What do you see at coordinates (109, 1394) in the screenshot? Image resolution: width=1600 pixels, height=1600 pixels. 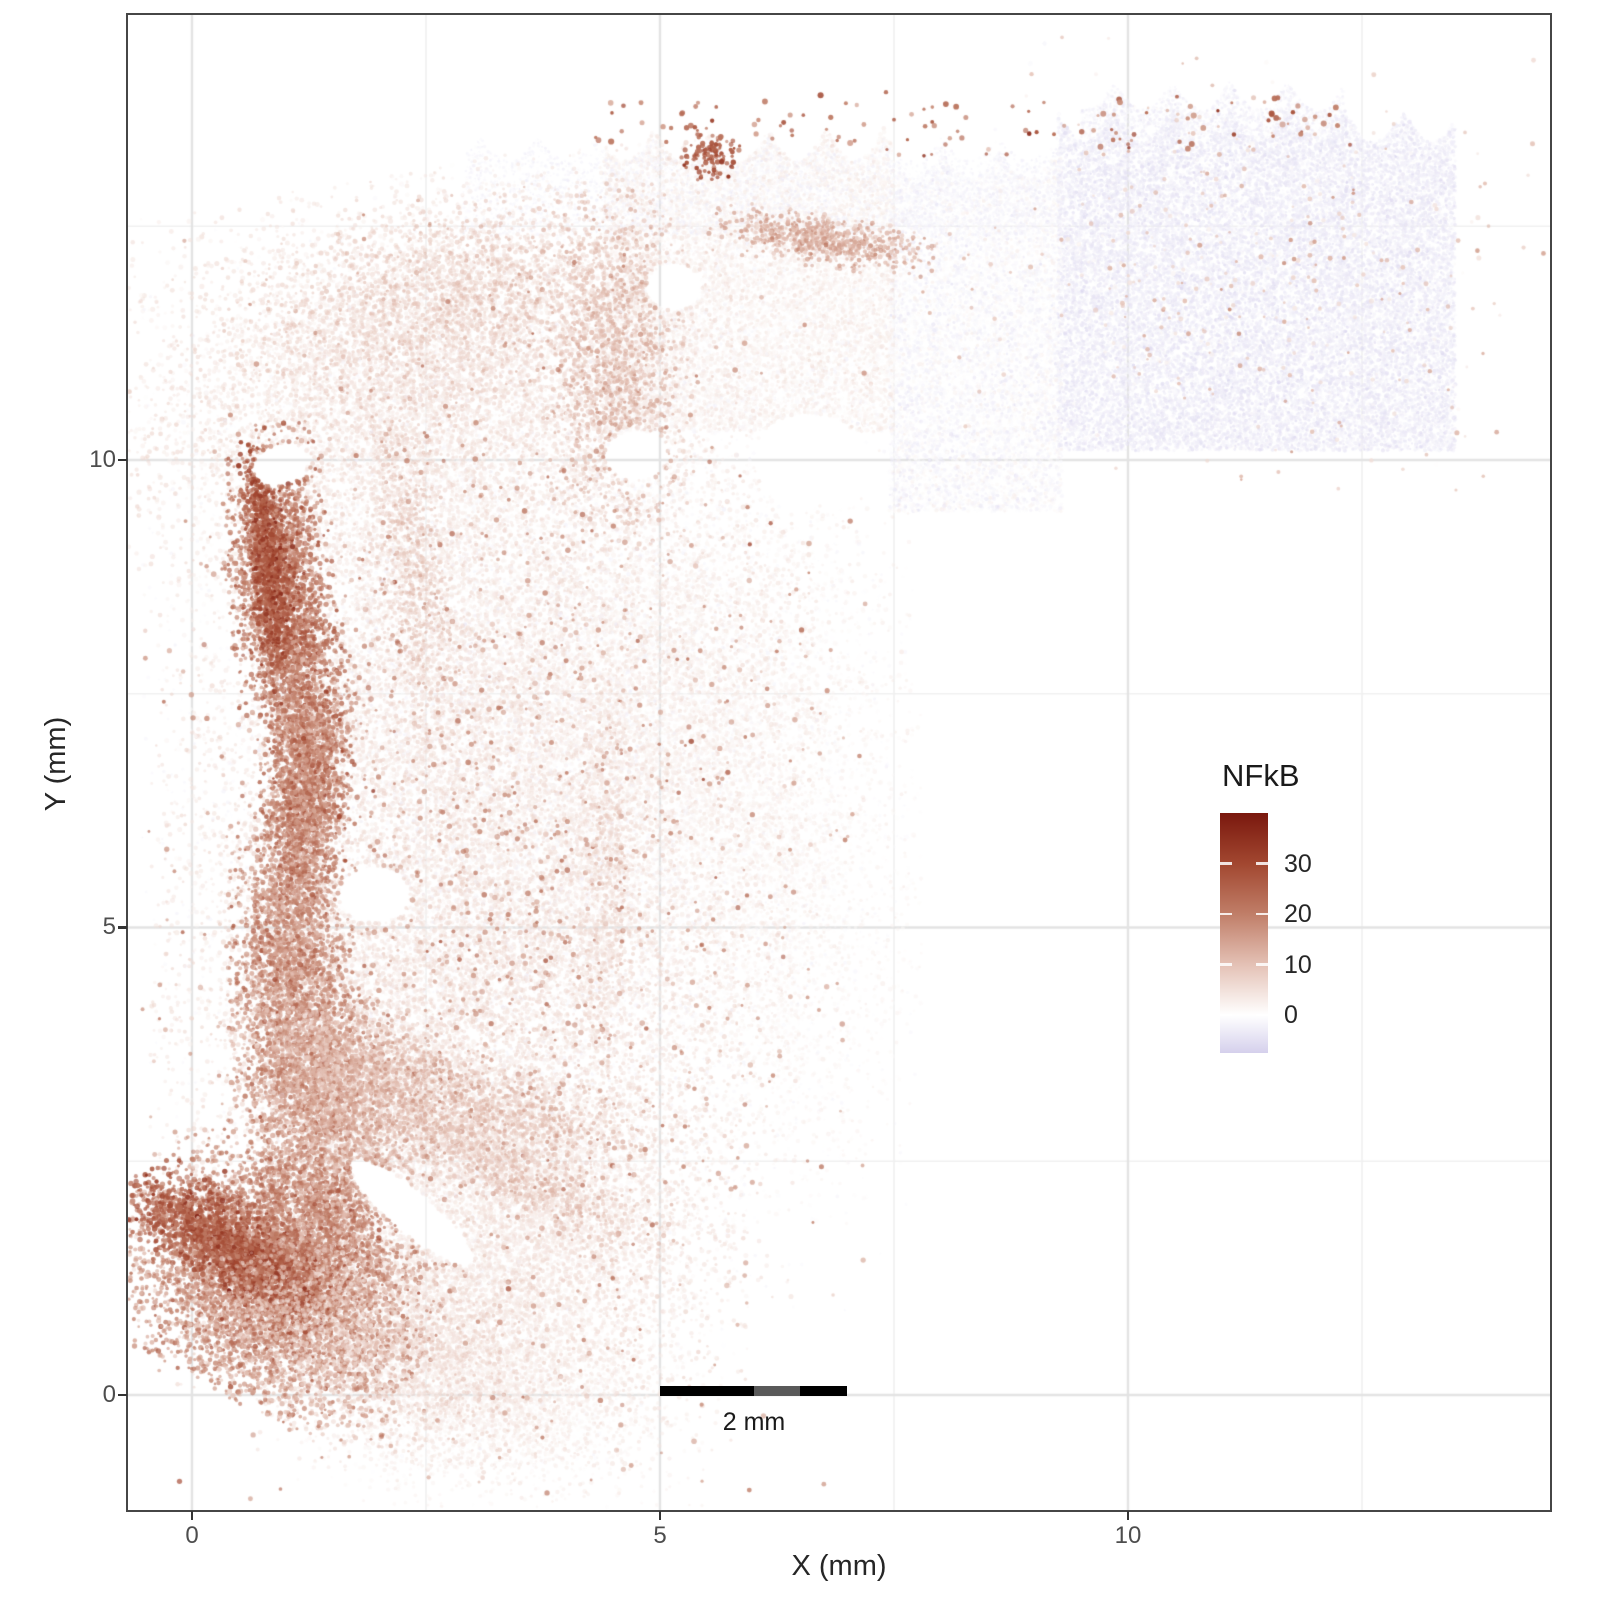 I see `y-tick-label: 0` at bounding box center [109, 1394].